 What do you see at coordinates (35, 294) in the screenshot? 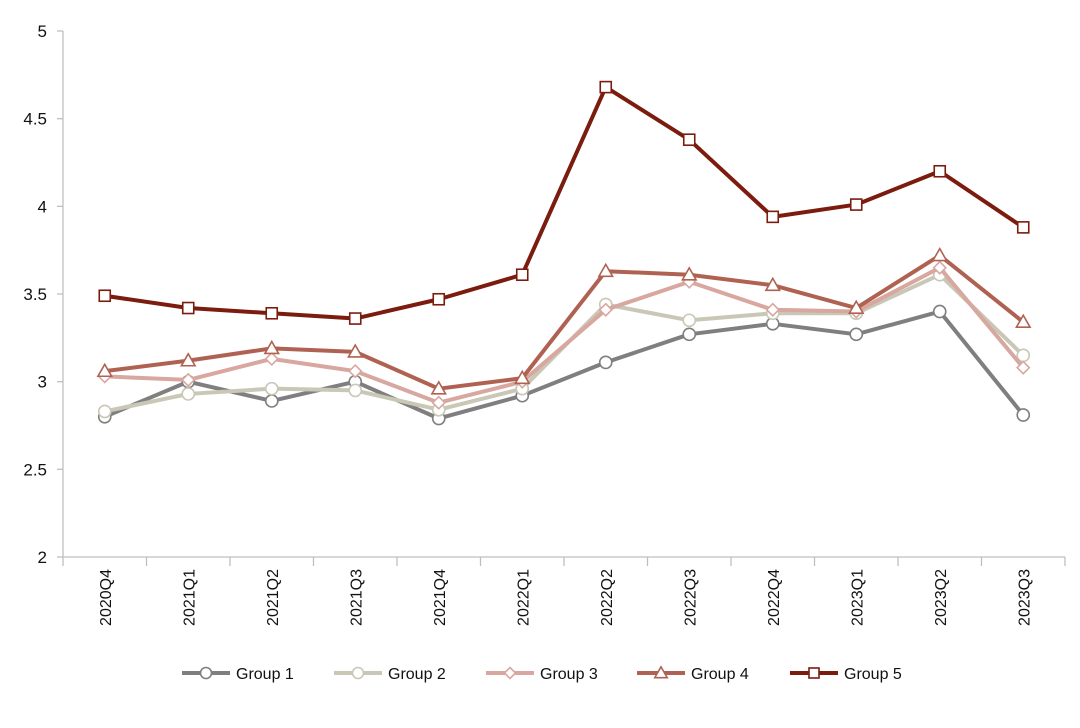
I see `y-tick-label: 3.5` at bounding box center [35, 294].